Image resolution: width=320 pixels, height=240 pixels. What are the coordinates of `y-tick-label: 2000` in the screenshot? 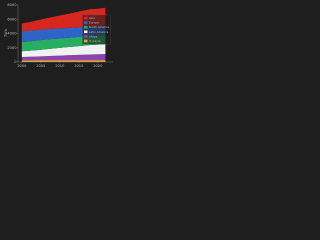 It's located at (12, 48).